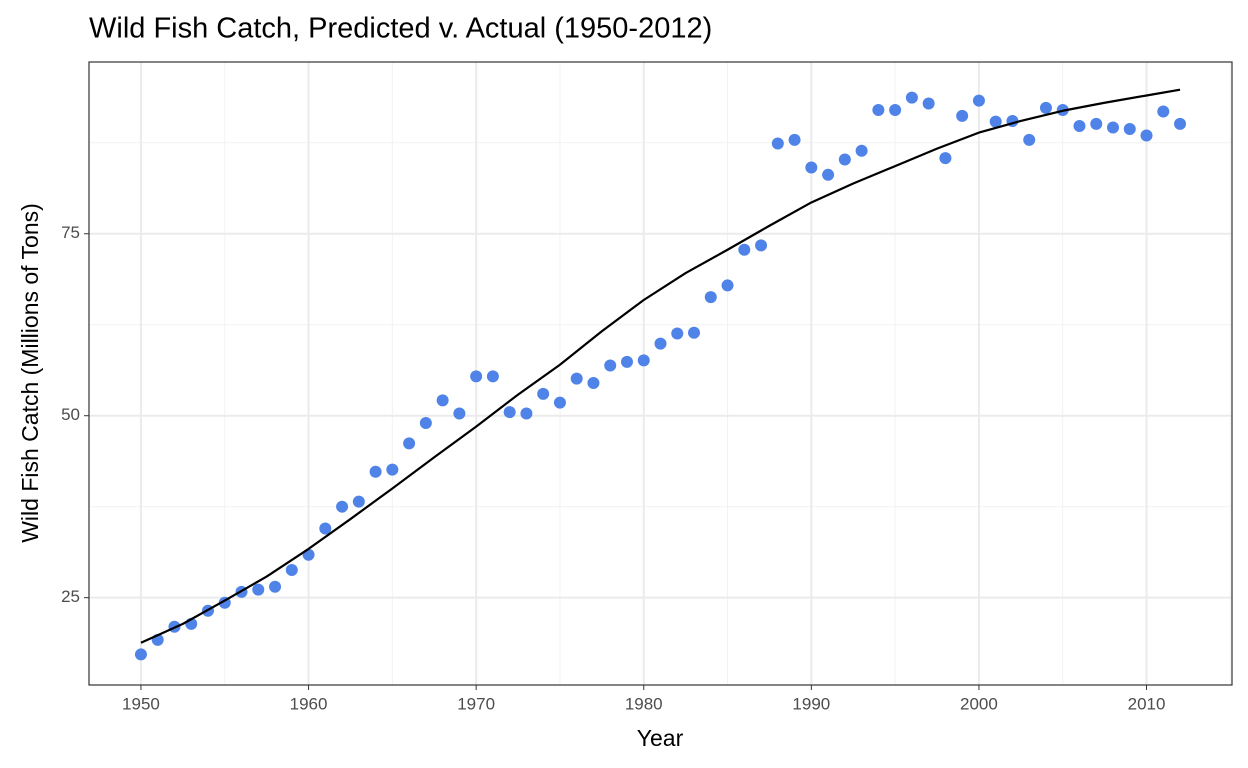 This screenshot has height=768, width=1248. What do you see at coordinates (70, 232) in the screenshot?
I see `y-tick-label: 75` at bounding box center [70, 232].